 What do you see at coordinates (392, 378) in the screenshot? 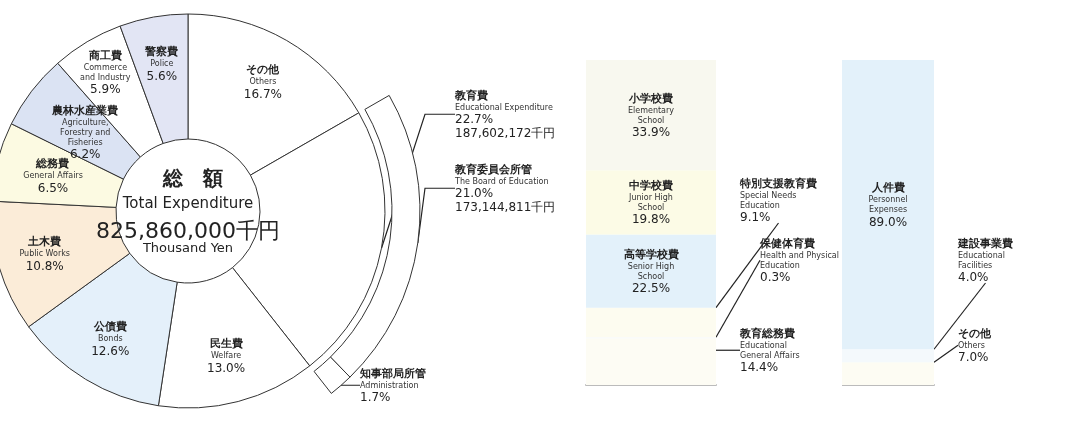
I see `slice-label: 知事部局所管 Administration` at bounding box center [392, 378].